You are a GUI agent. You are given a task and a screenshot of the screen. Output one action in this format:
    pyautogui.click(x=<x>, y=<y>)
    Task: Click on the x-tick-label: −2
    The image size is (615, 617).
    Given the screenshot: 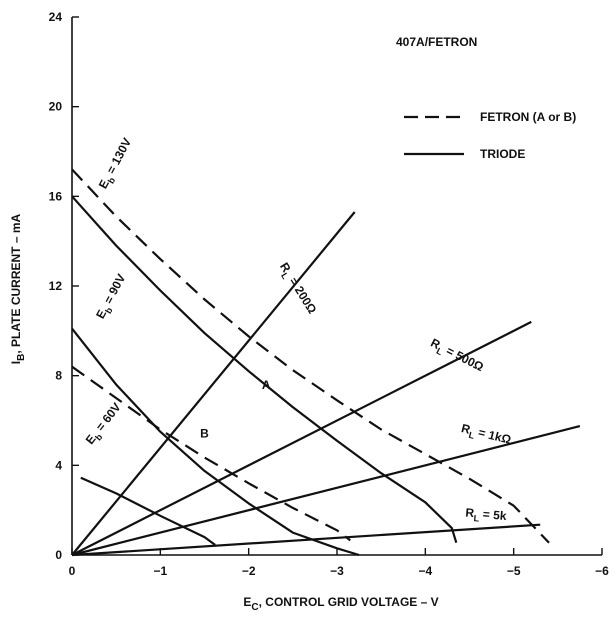 What is the action you would take?
    pyautogui.click(x=249, y=571)
    